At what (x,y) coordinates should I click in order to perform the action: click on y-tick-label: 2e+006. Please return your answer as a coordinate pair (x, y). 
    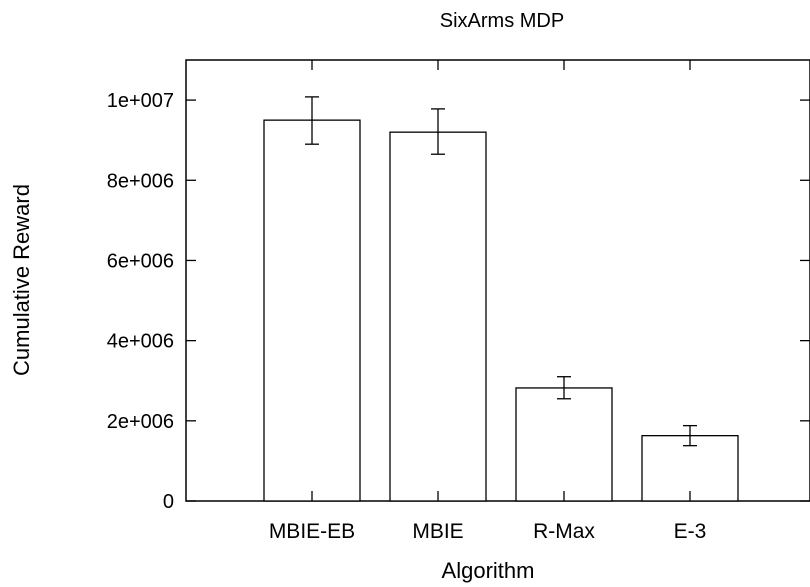
    Looking at the image, I should click on (140, 422).